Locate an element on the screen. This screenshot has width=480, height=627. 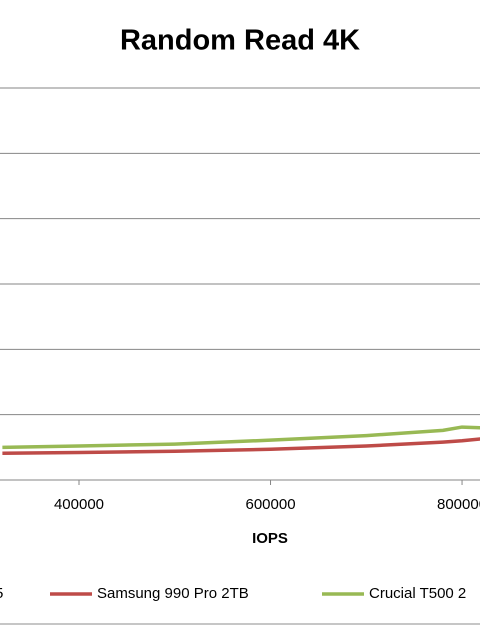
legend-label: Crucial T500 2 is located at coordinates (417, 593).